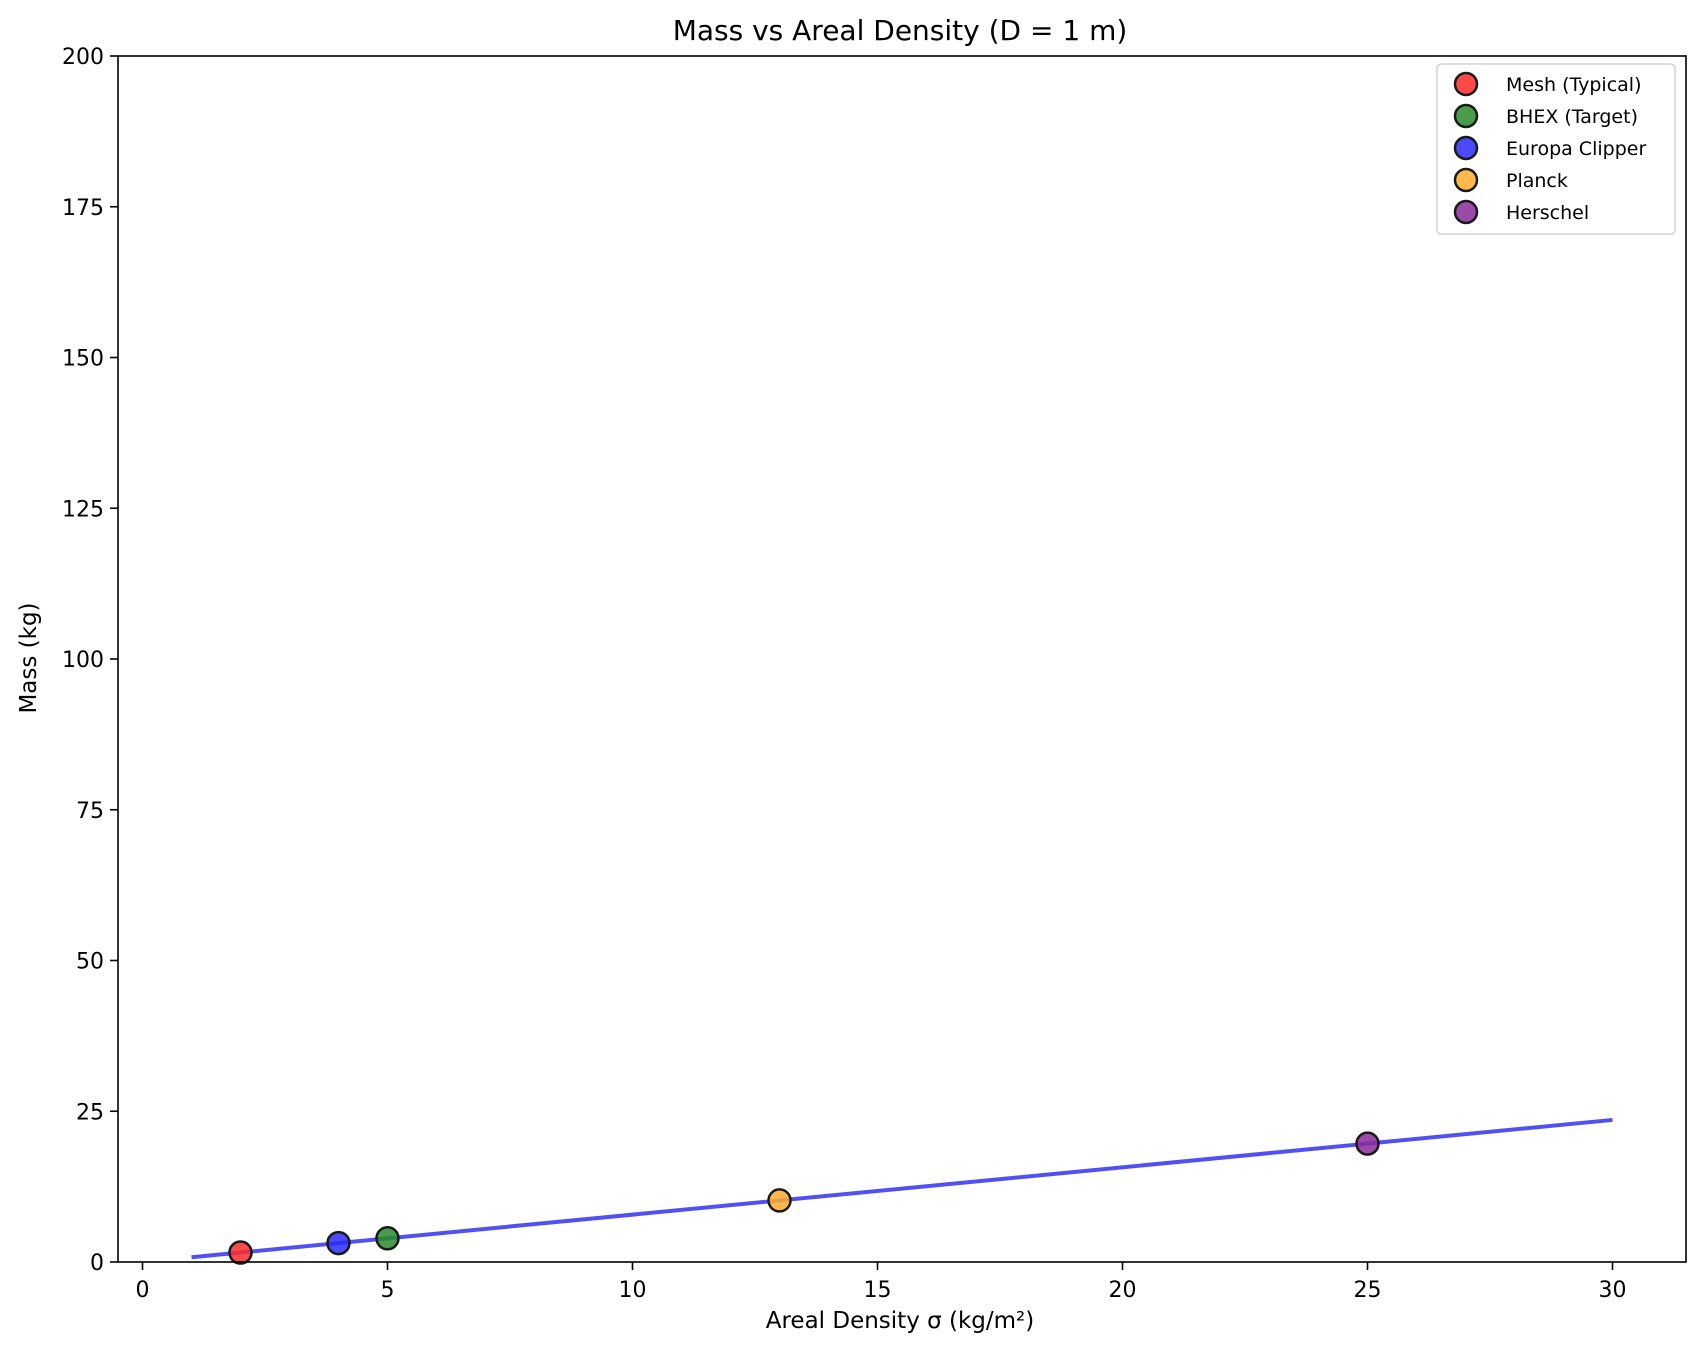  I want to click on x-axis-label: Areal Density σ (kg/m²), so click(900, 1321).